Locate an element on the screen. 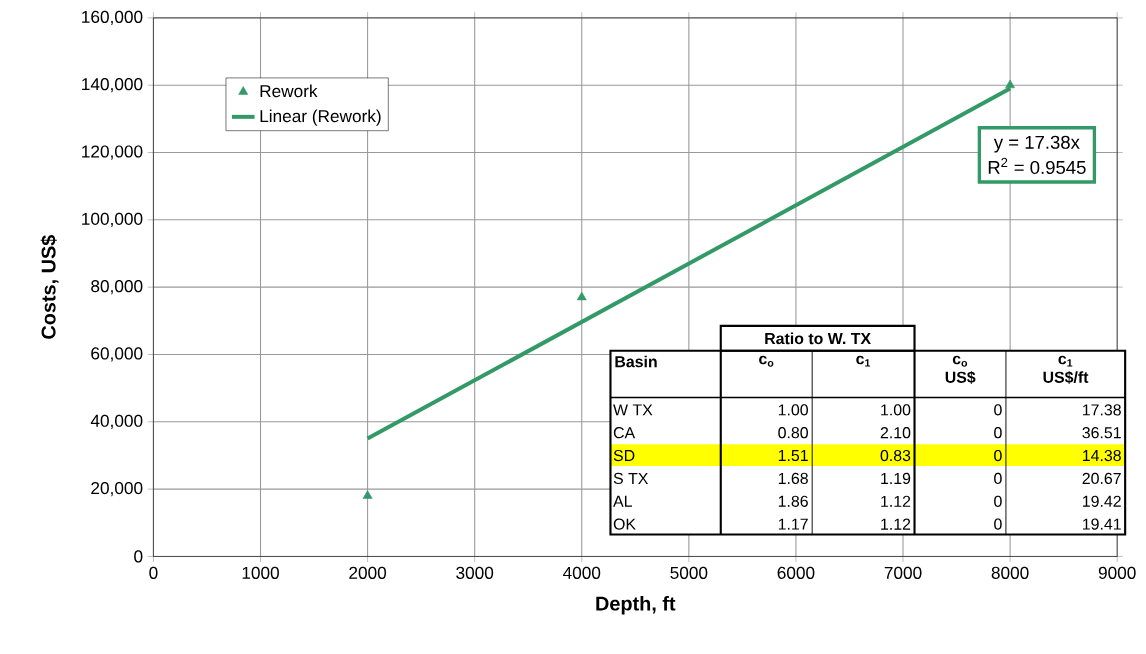 This screenshot has height=654, width=1146. y-tick-label: 60,000 is located at coordinates (117, 354).